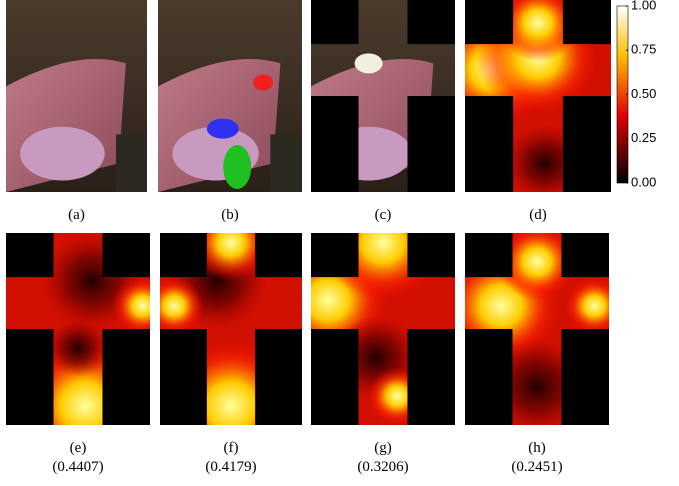  Describe the element at coordinates (263, 82) in the screenshot. I see `seg-red` at that location.